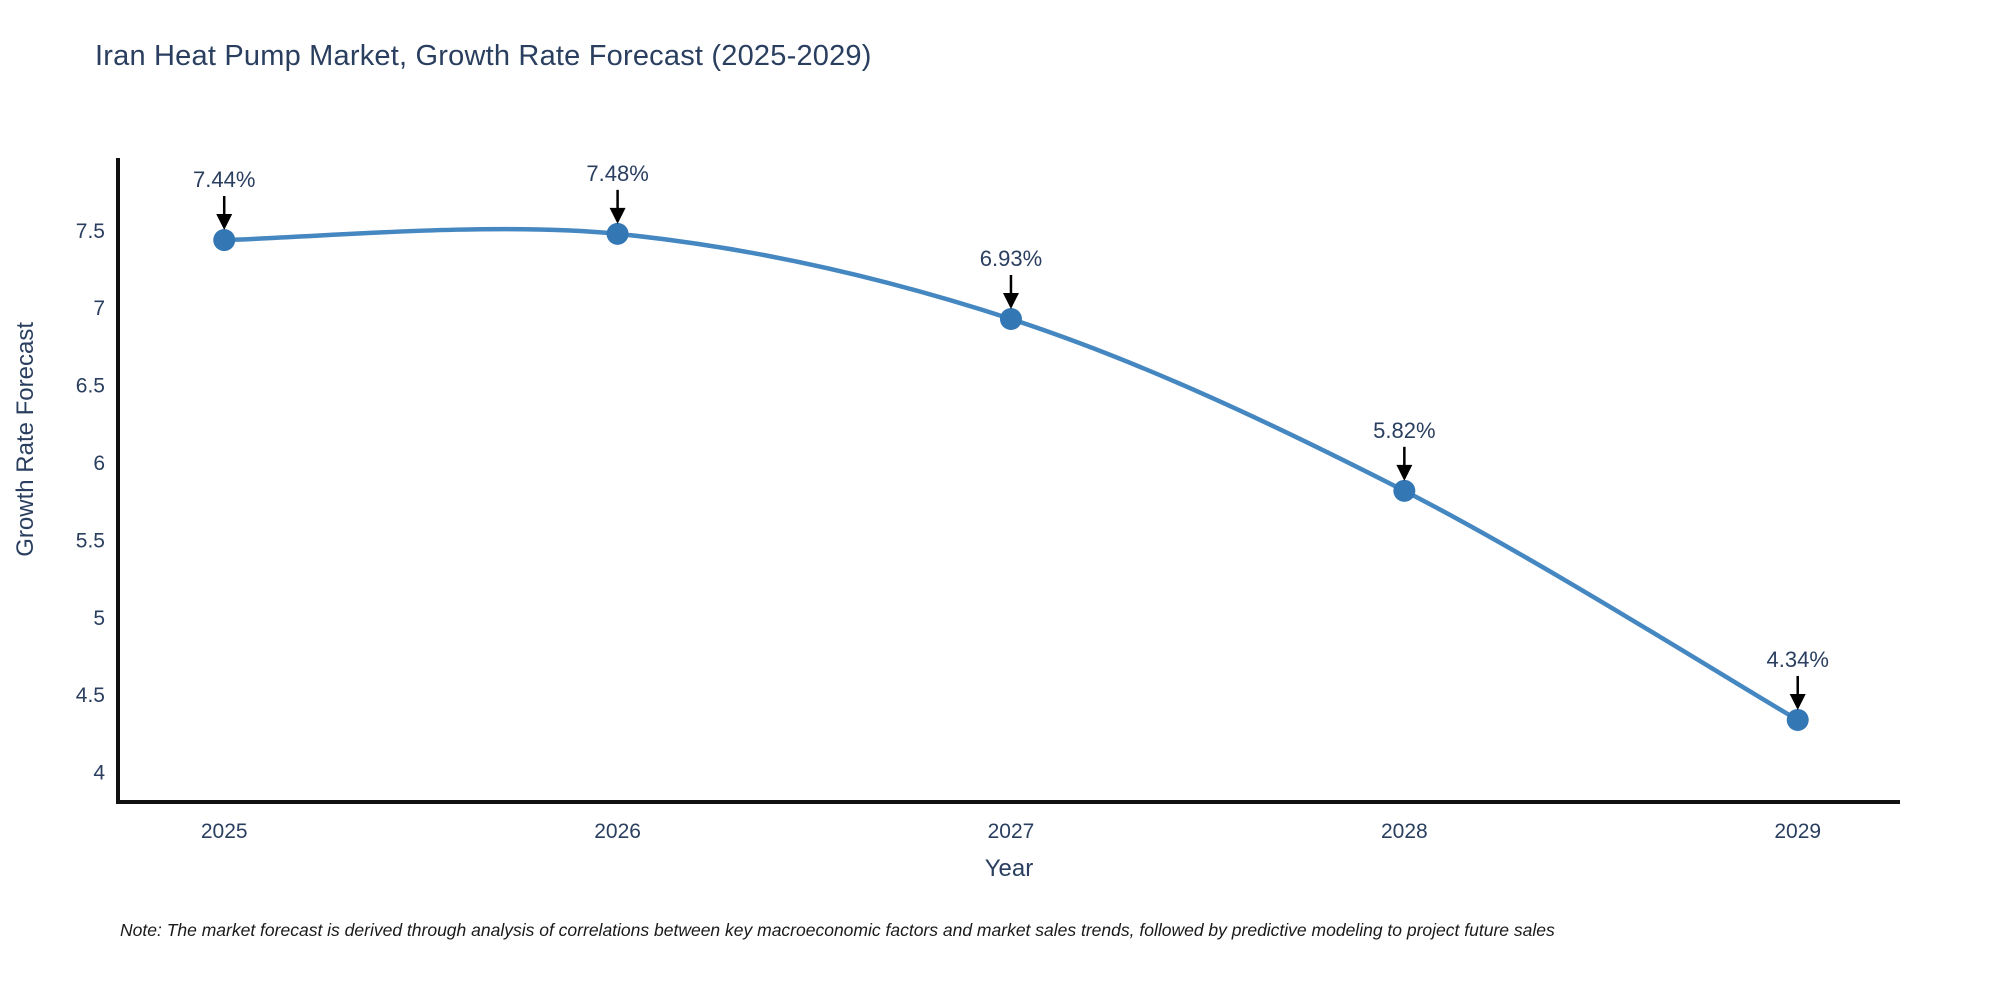 This screenshot has height=1000, width=2000. Describe the element at coordinates (224, 179) in the screenshot. I see `point-label: 7.44%` at that location.